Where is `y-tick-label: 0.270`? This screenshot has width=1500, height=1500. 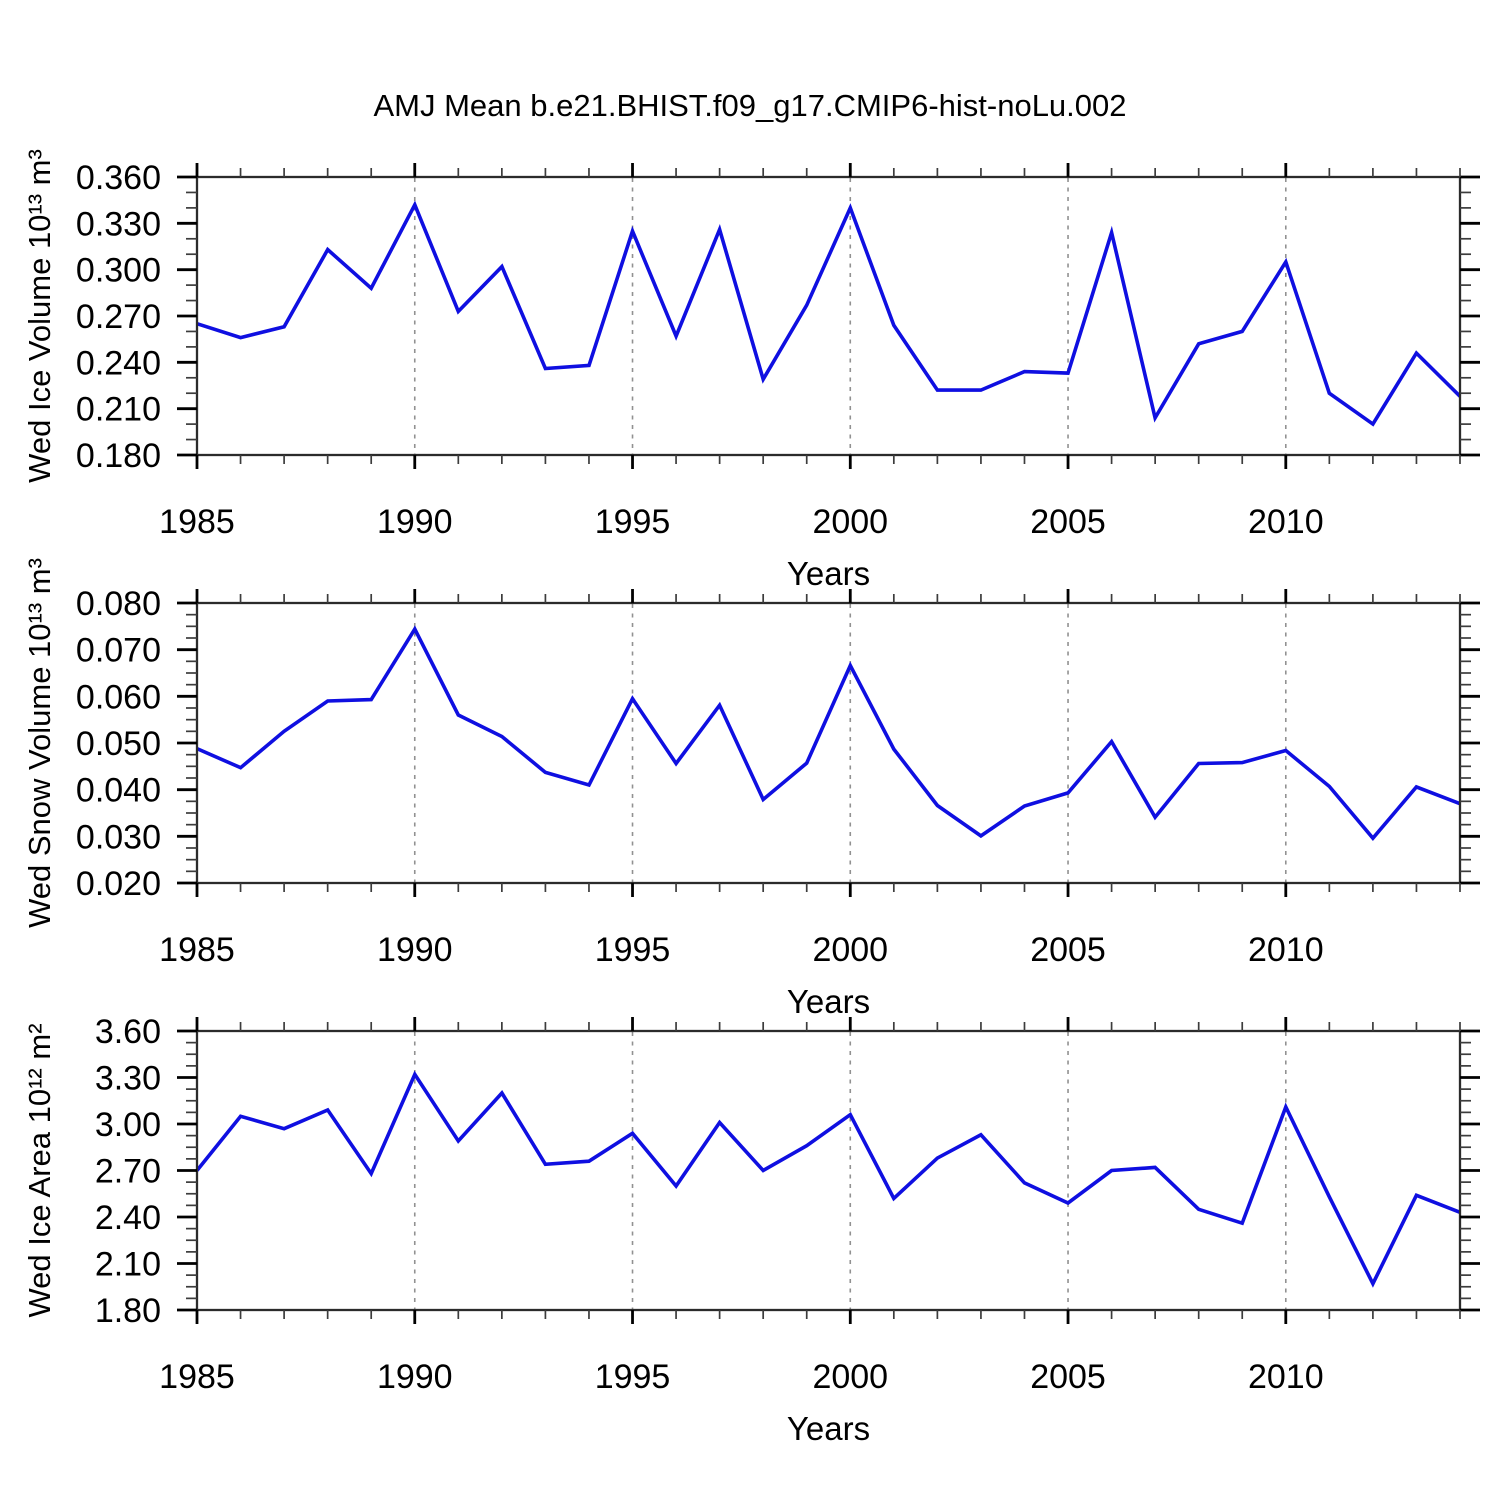
y-tick-label: 0.270 is located at coordinates (118, 317).